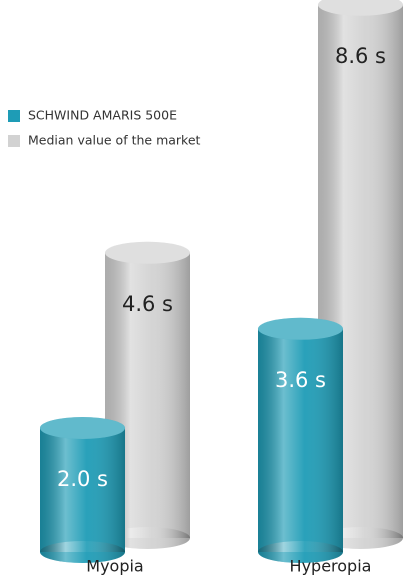  Describe the element at coordinates (331, 566) in the screenshot. I see `x-tick-label: Hyperopia` at that location.